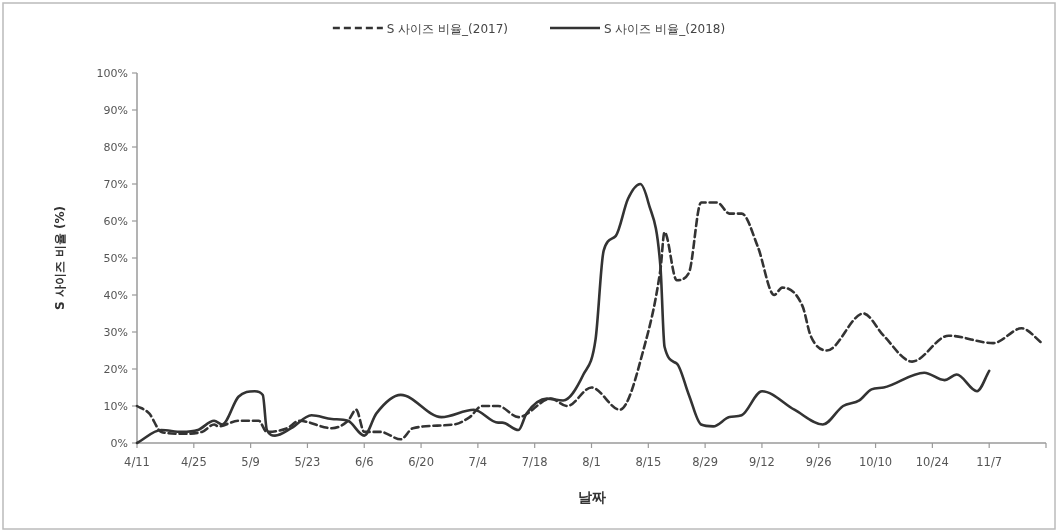  Describe the element at coordinates (932, 462) in the screenshot. I see `x-tick-label: 10/24` at that location.